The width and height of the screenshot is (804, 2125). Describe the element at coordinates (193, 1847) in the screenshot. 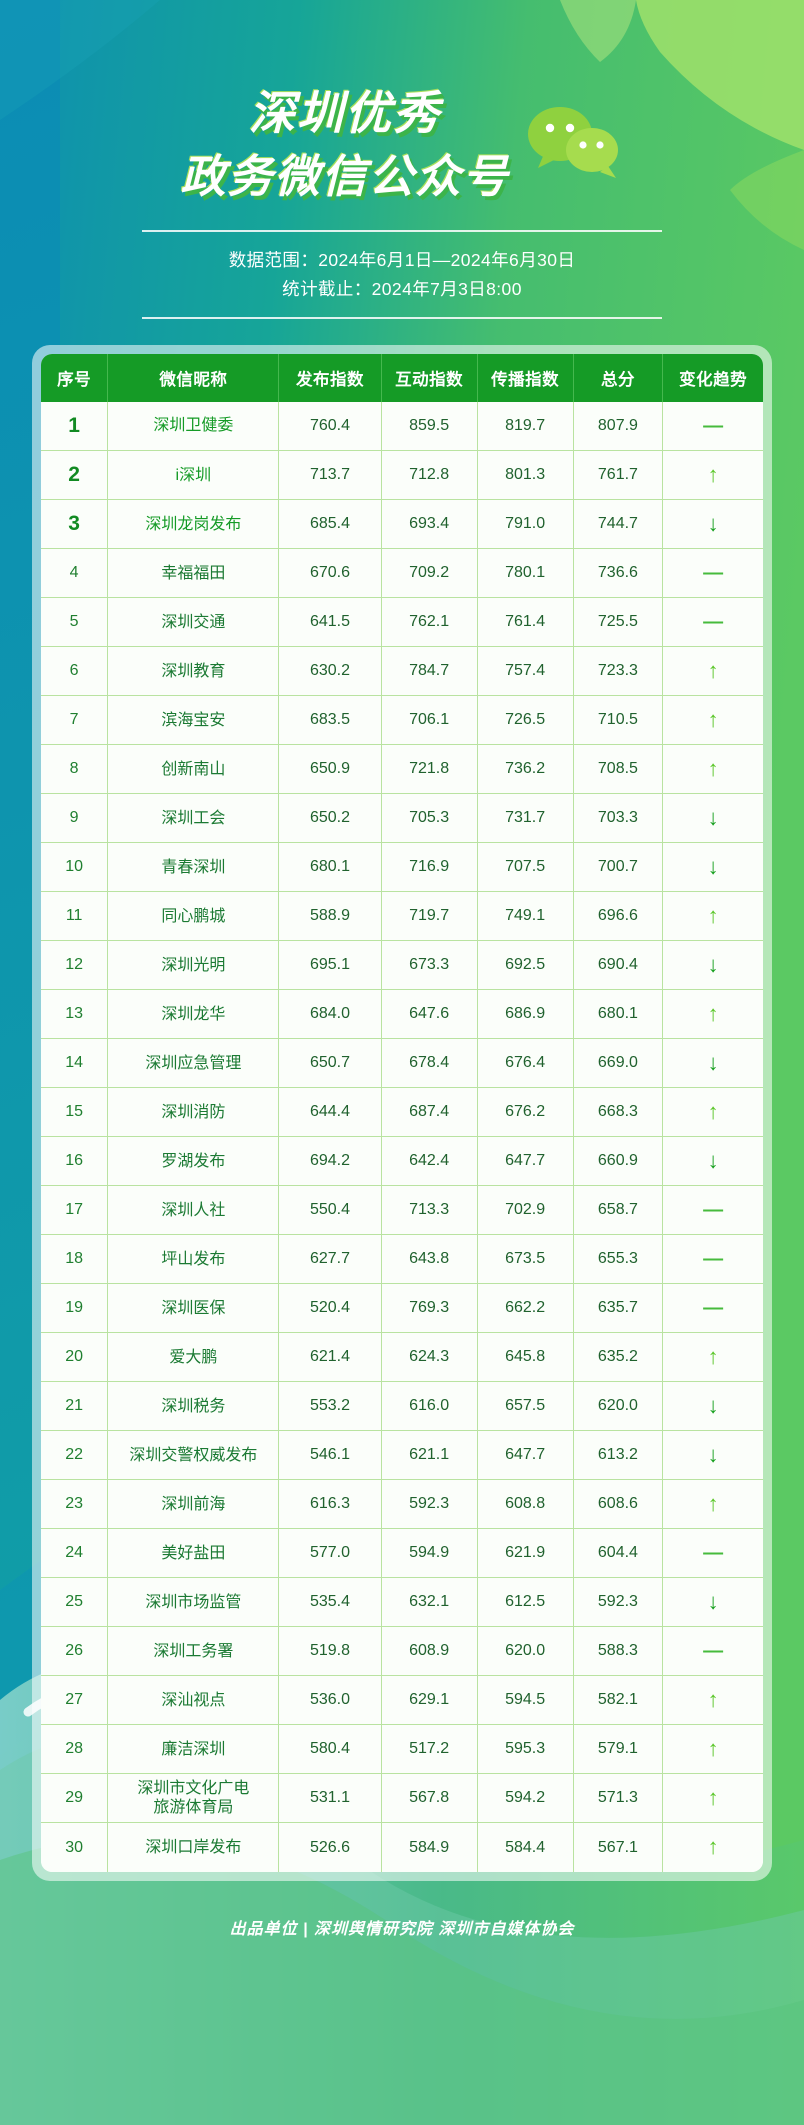

I see `cell-account-name: 深圳口岸发布` at that location.